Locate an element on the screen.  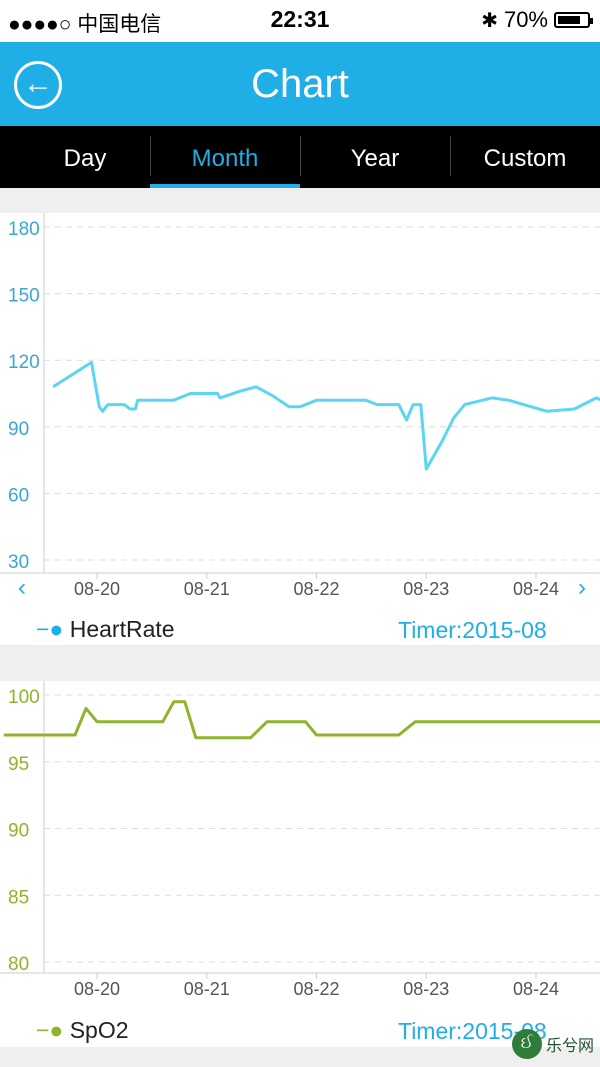
battery-percent: 70% is located at coordinates (525, 19).